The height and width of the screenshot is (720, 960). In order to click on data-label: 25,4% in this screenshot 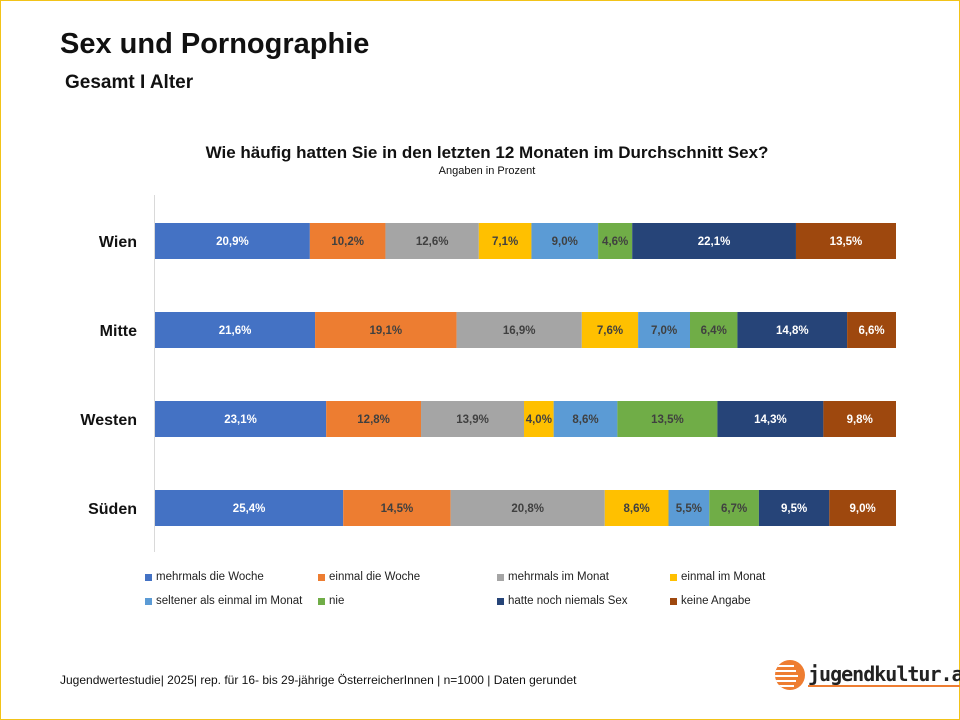, I will do `click(249, 509)`.